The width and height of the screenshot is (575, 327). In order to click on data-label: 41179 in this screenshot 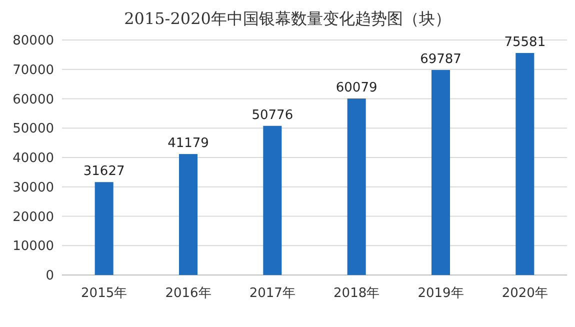, I will do `click(188, 144)`.